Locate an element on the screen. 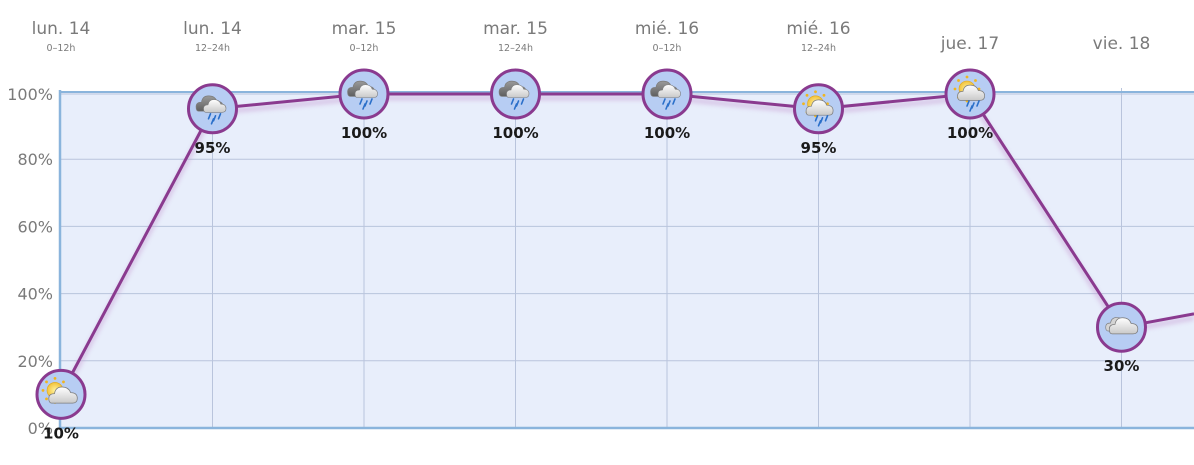 The height and width of the screenshot is (465, 1194). data-label: 30% is located at coordinates (1122, 366).